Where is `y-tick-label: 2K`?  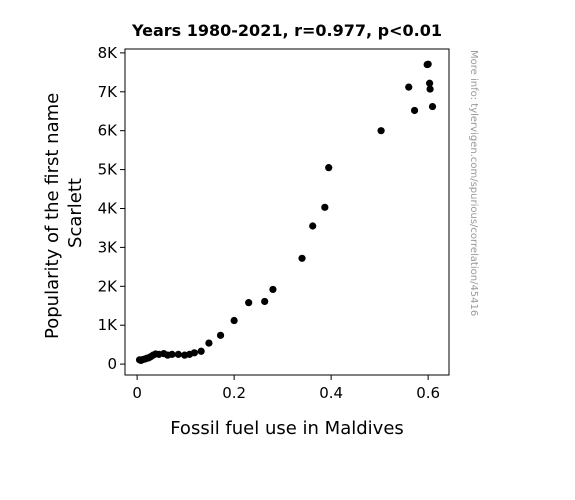
y-tick-label: 2K is located at coordinates (108, 286).